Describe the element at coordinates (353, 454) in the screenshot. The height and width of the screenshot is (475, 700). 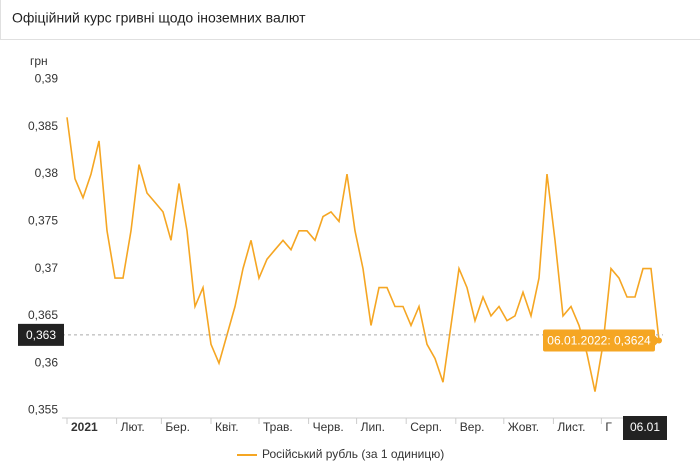
I see `legend-label: Російський рубль (за 1 одиницю)` at that location.